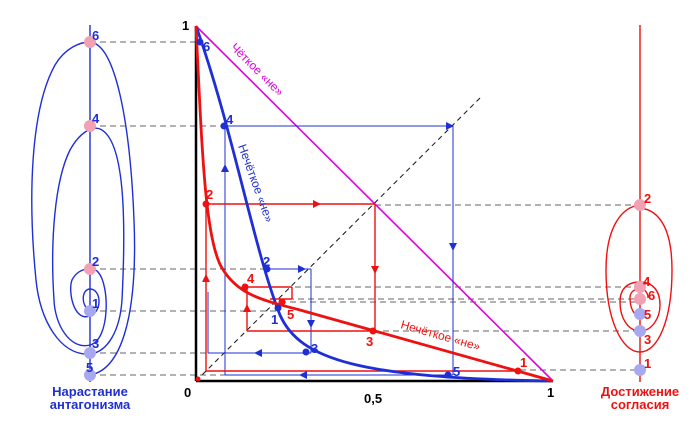 This screenshot has width=700, height=434. What do you see at coordinates (369, 341) in the screenshot?
I see `red-label-3: 3` at bounding box center [369, 341].